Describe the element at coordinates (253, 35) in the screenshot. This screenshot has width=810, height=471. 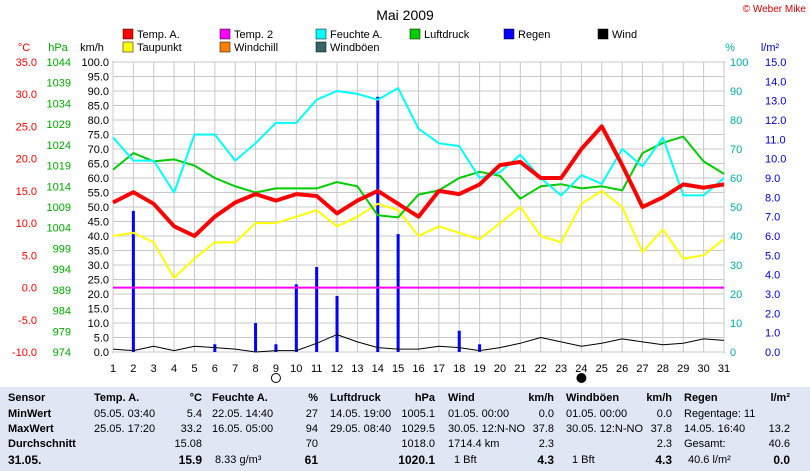
I see `legend-label: Temp. 2` at that location.